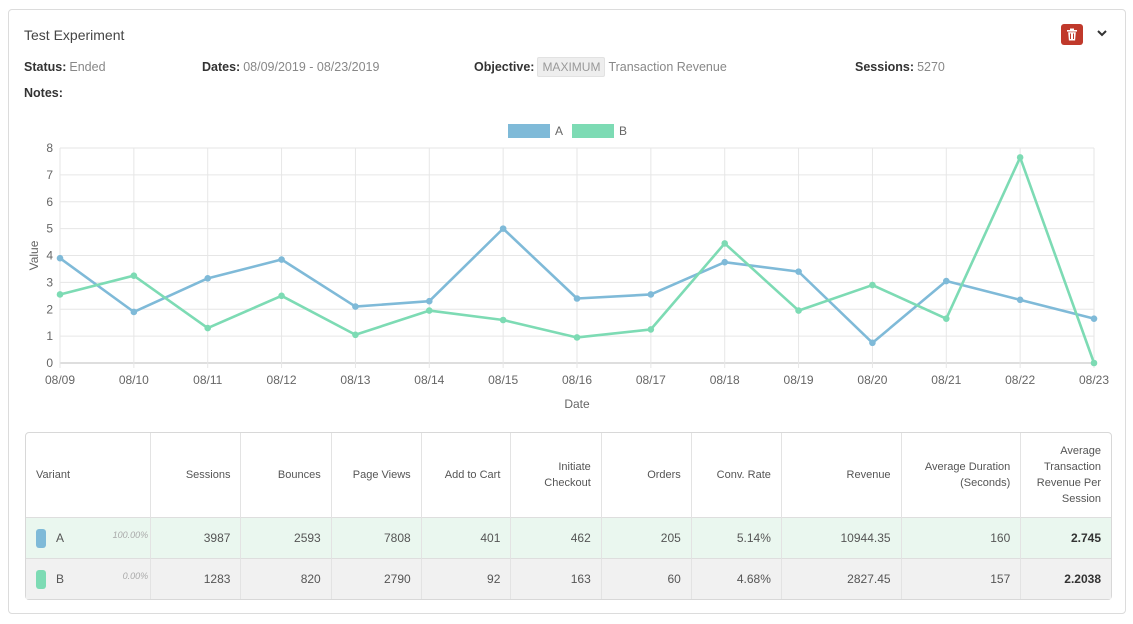 The height and width of the screenshot is (624, 1133). What do you see at coordinates (377, 475) in the screenshot?
I see `col-page-views: Page Views` at bounding box center [377, 475].